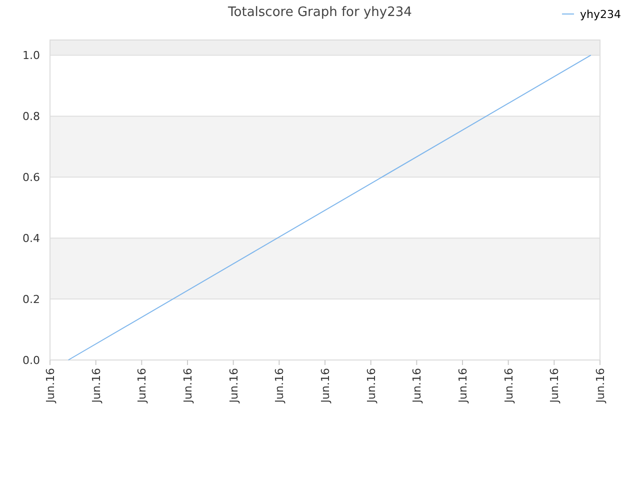 This screenshot has height=480, width=640. I want to click on y-tick-label: 0.6, so click(31, 177).